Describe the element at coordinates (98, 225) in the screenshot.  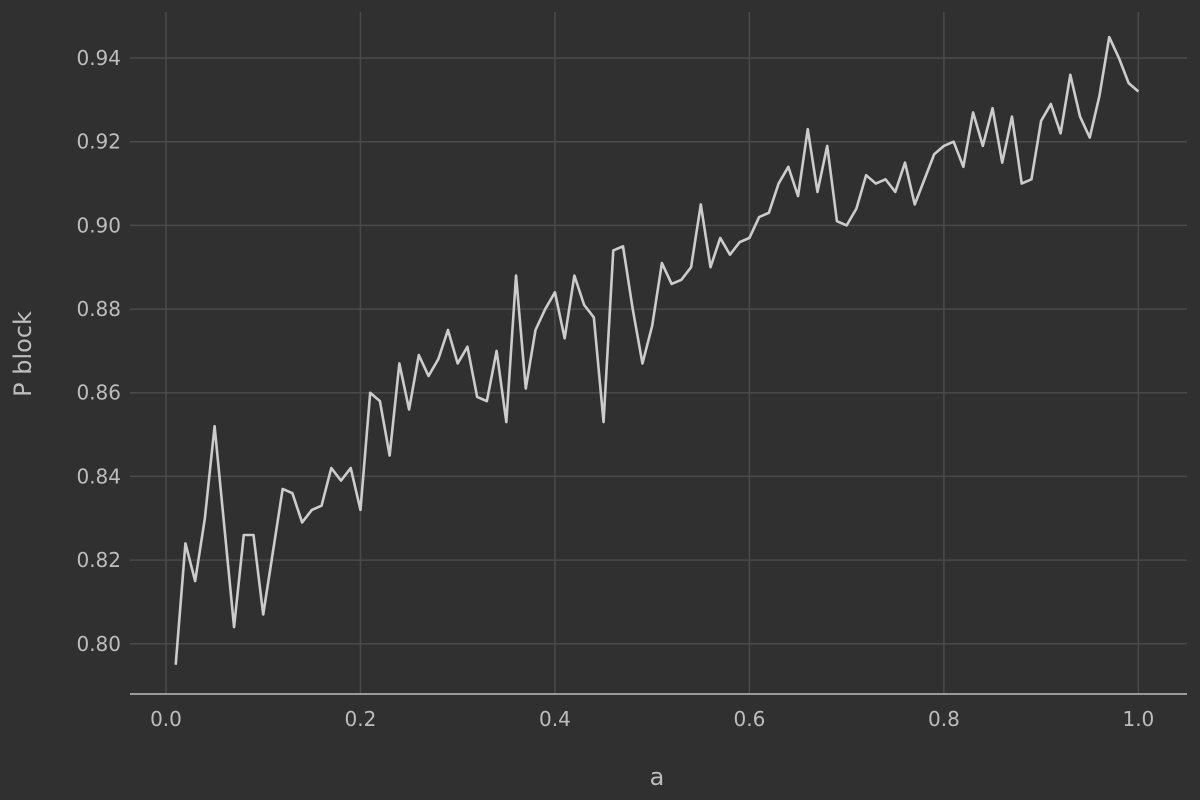
I see `y-tick-label: 0.90` at that location.